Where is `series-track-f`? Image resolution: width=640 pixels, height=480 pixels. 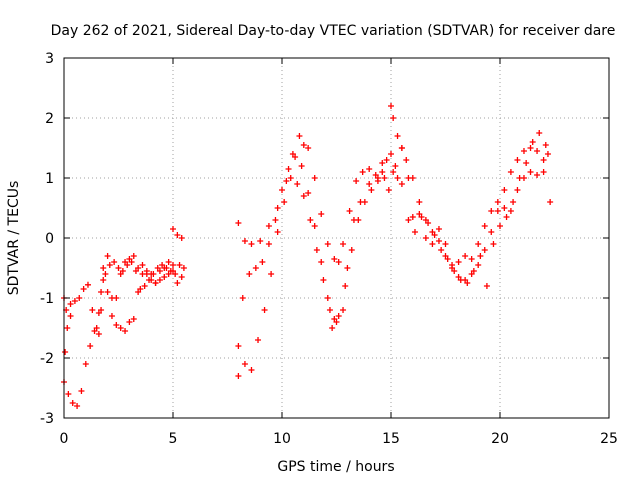
series-track-f is located at coordinates (311, 277).